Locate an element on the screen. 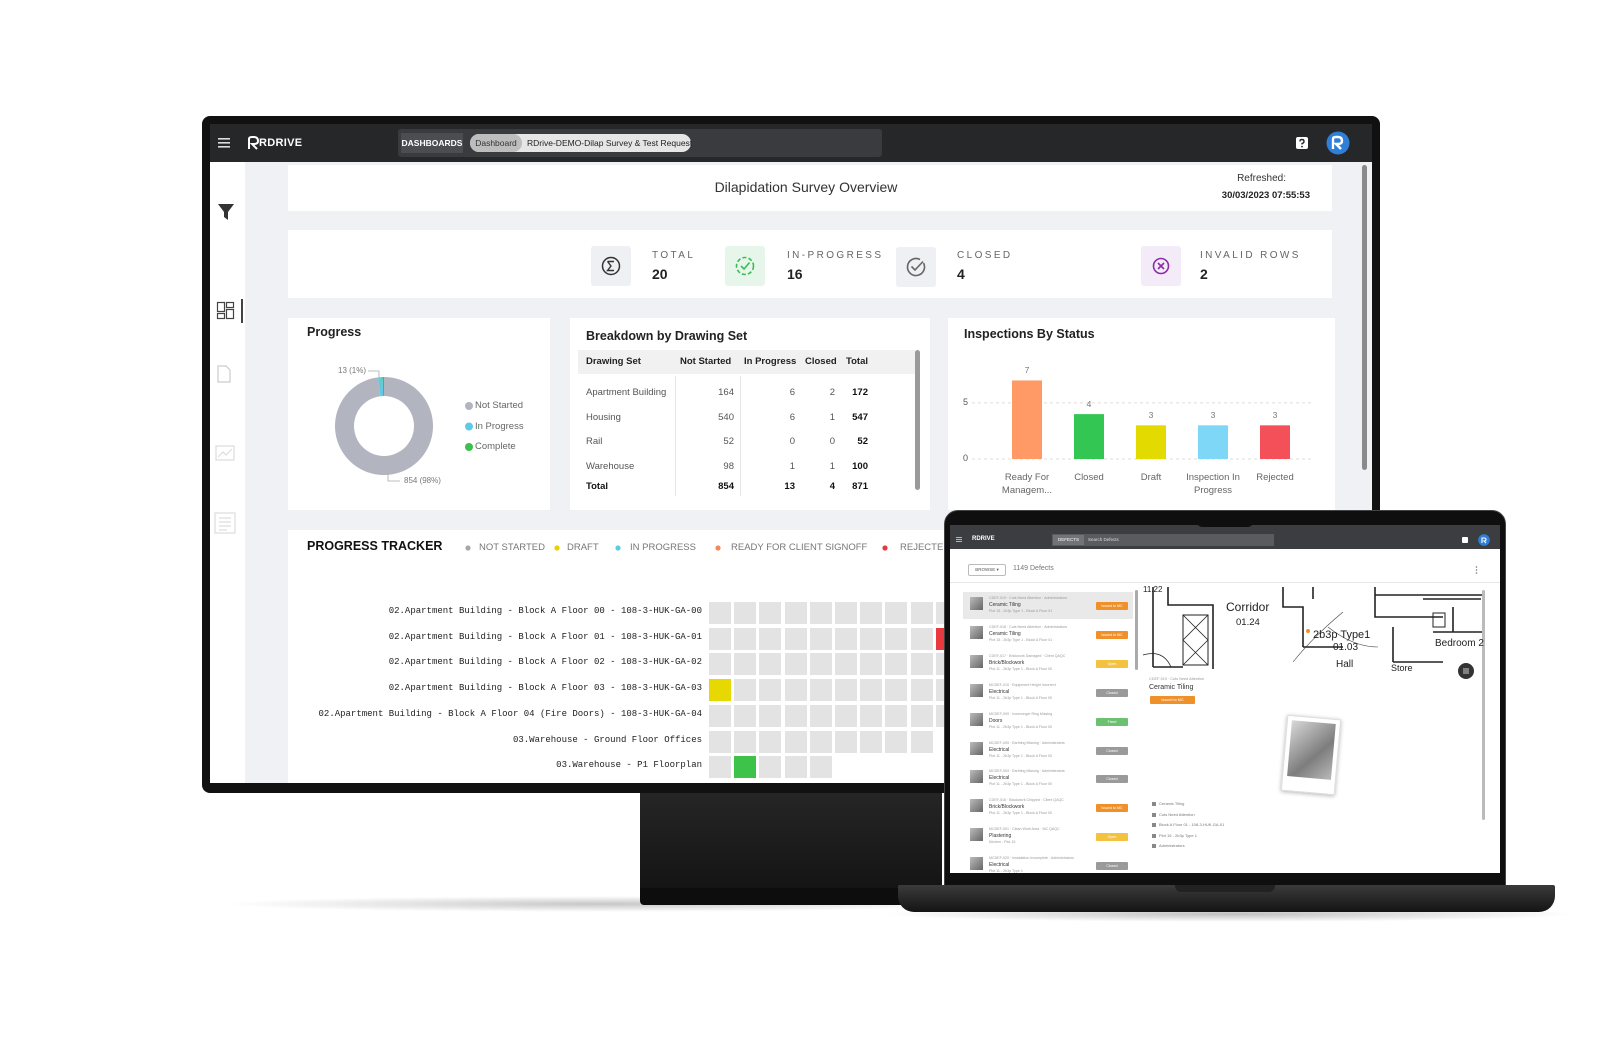 This screenshot has width=1600, height=1040. scrollbar is located at coordinates (1364, 317).